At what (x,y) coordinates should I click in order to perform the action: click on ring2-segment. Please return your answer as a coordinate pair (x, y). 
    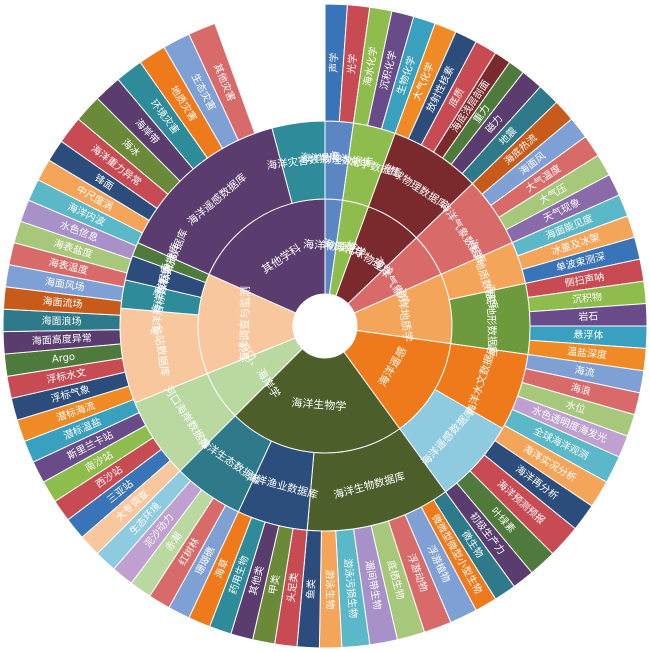
    Looking at the image, I should click on (298, 162).